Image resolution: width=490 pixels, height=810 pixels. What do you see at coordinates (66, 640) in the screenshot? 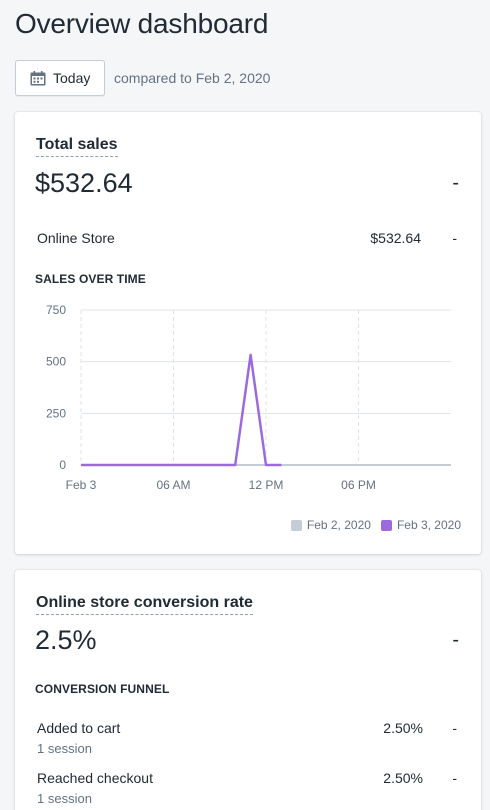
I see `conversion-rate-value: 2.5%` at bounding box center [66, 640].